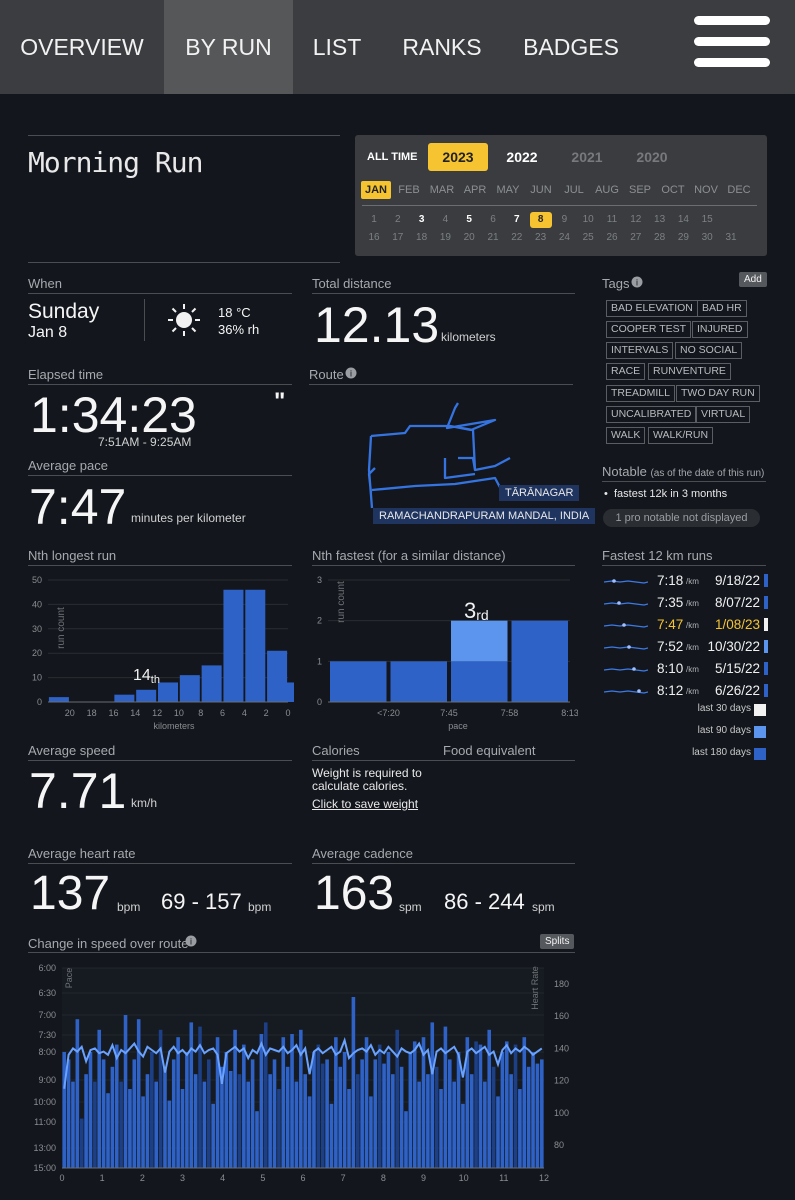 The width and height of the screenshot is (795, 1200). I want to click on sparkline-icon, so click(626, 647).